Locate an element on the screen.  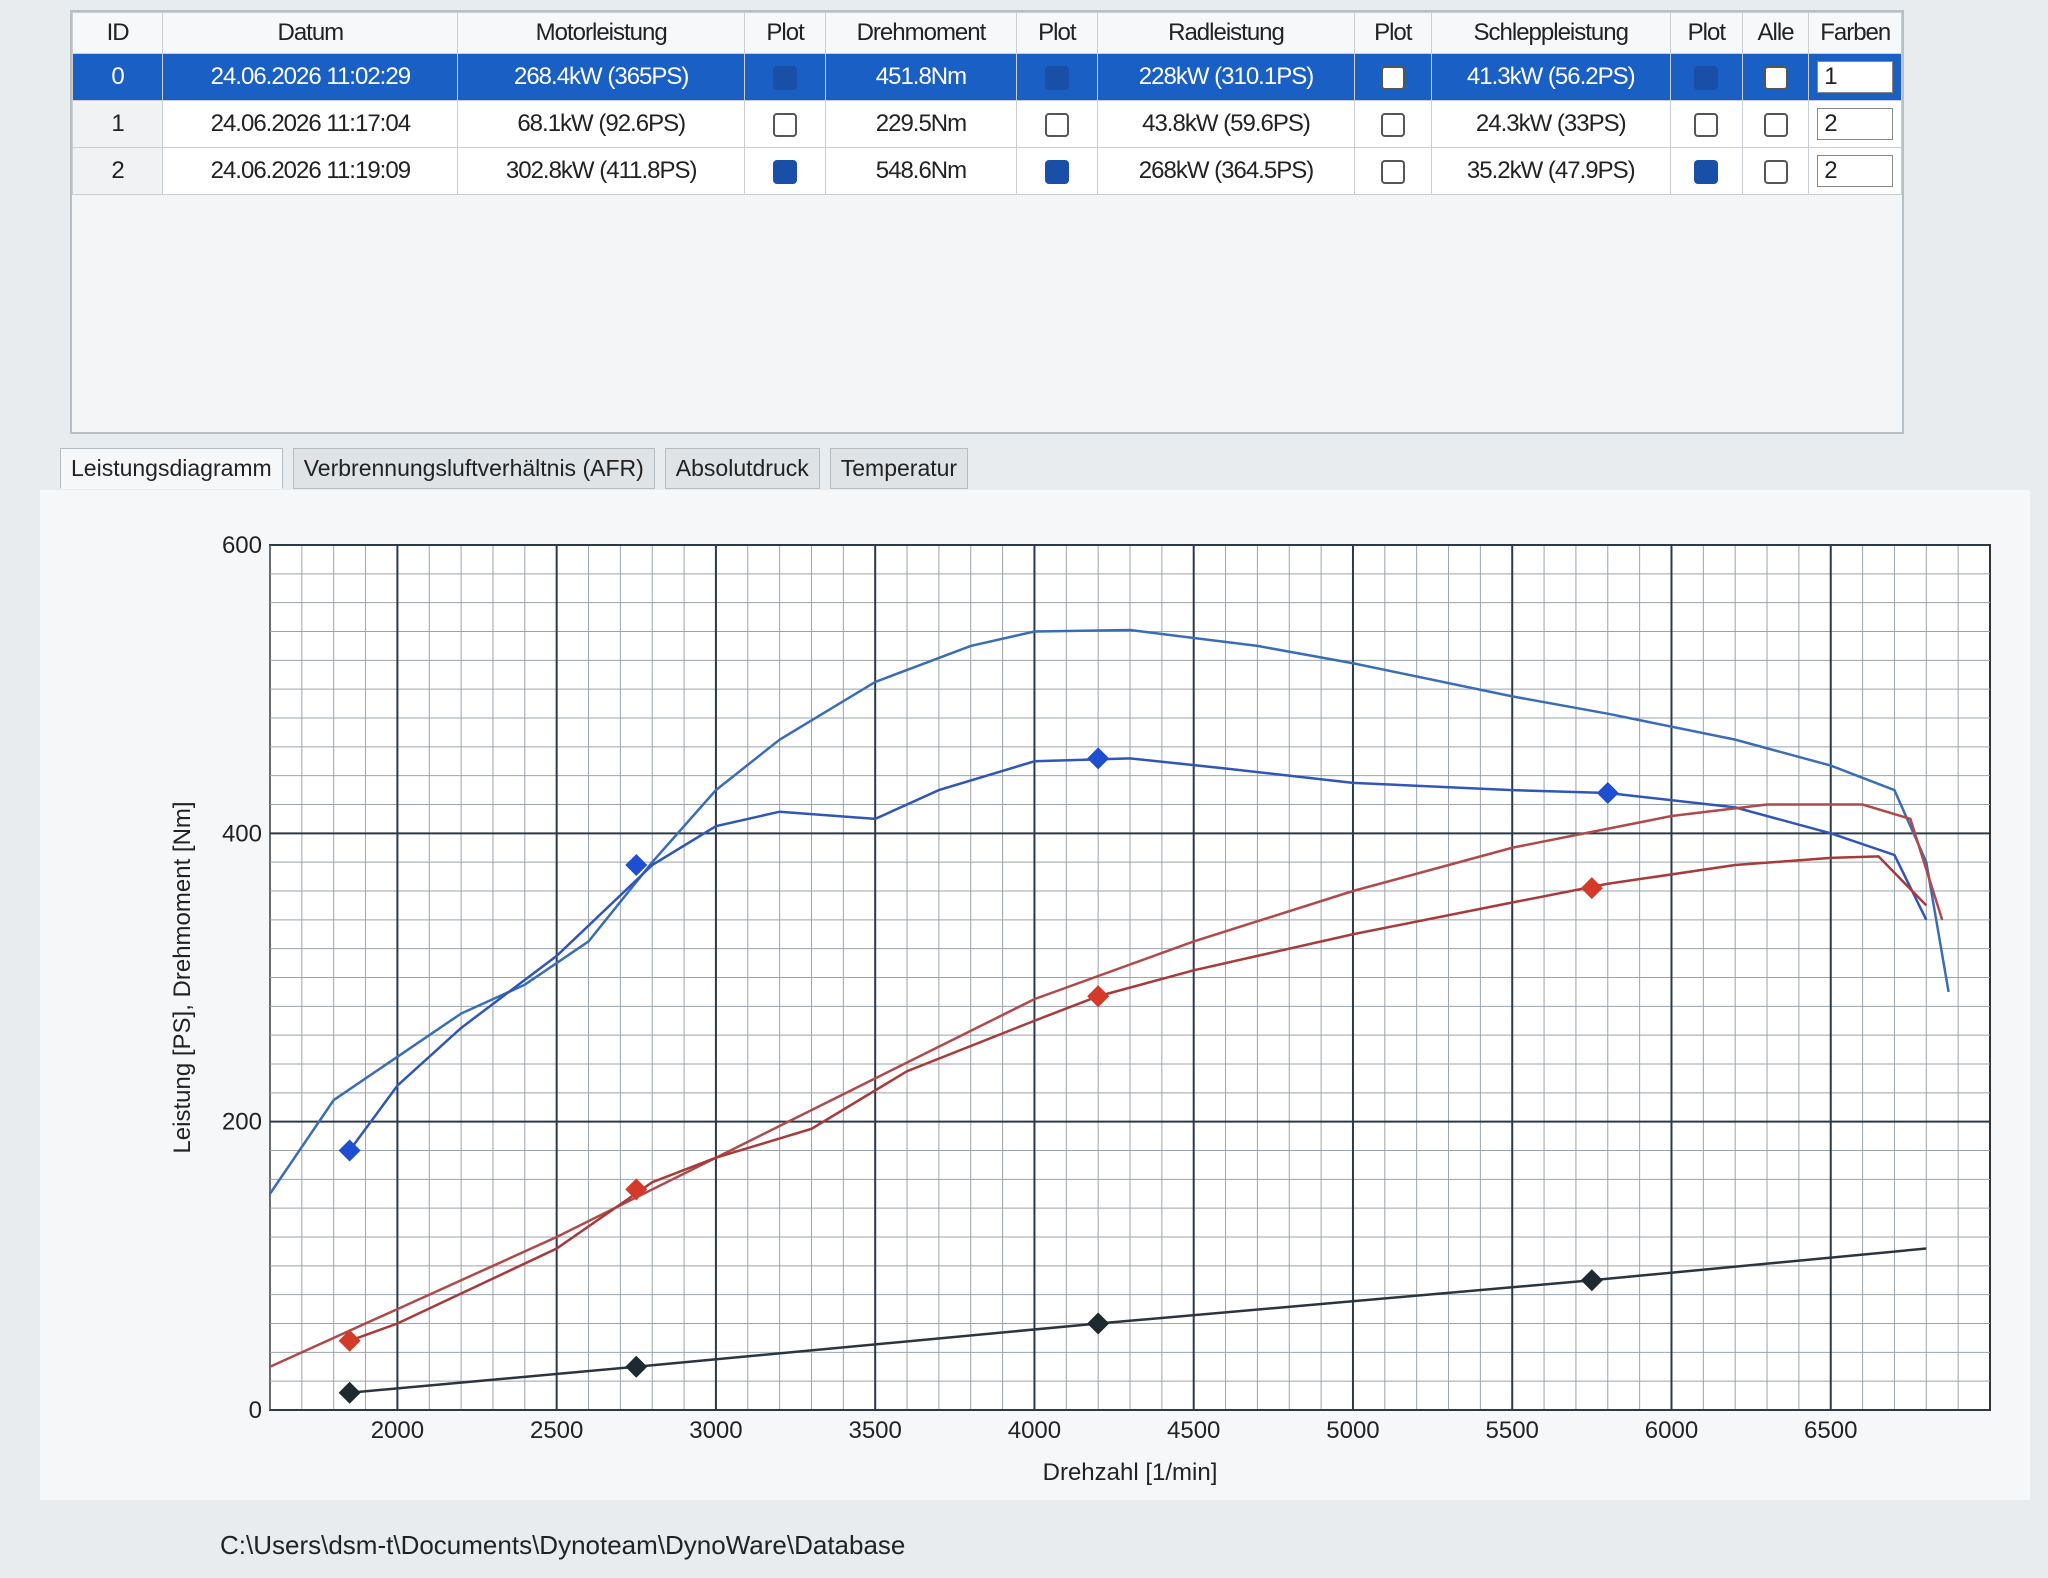
row-id: 1 is located at coordinates (117, 124).